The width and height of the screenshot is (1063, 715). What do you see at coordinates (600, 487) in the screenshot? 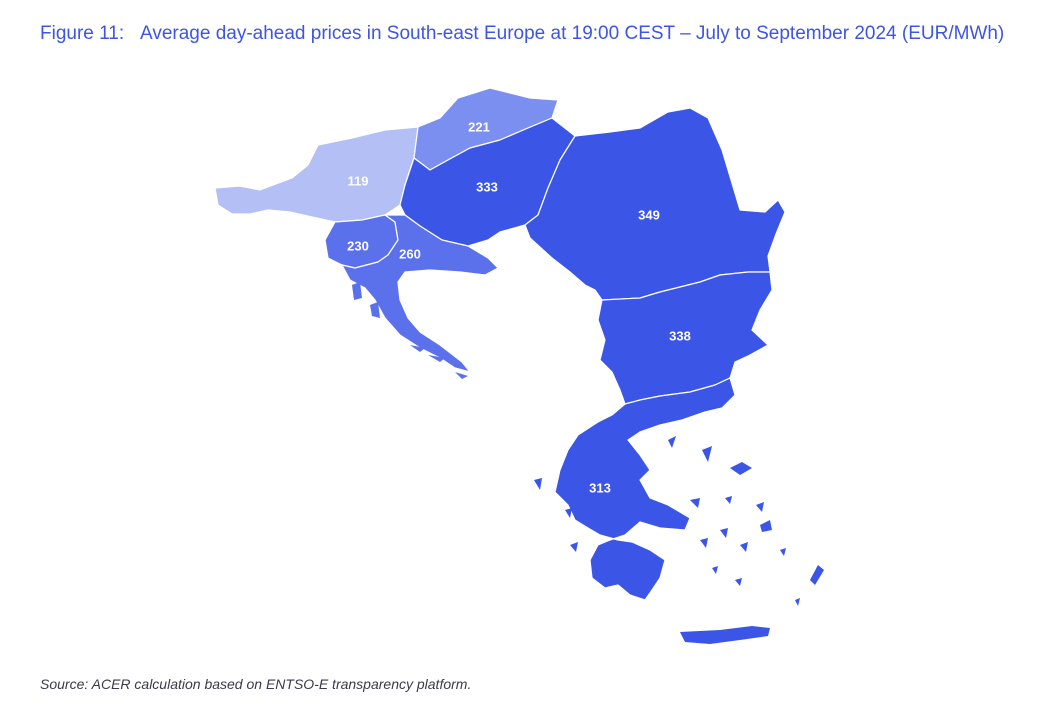
I see `label-greece: 313` at bounding box center [600, 487].